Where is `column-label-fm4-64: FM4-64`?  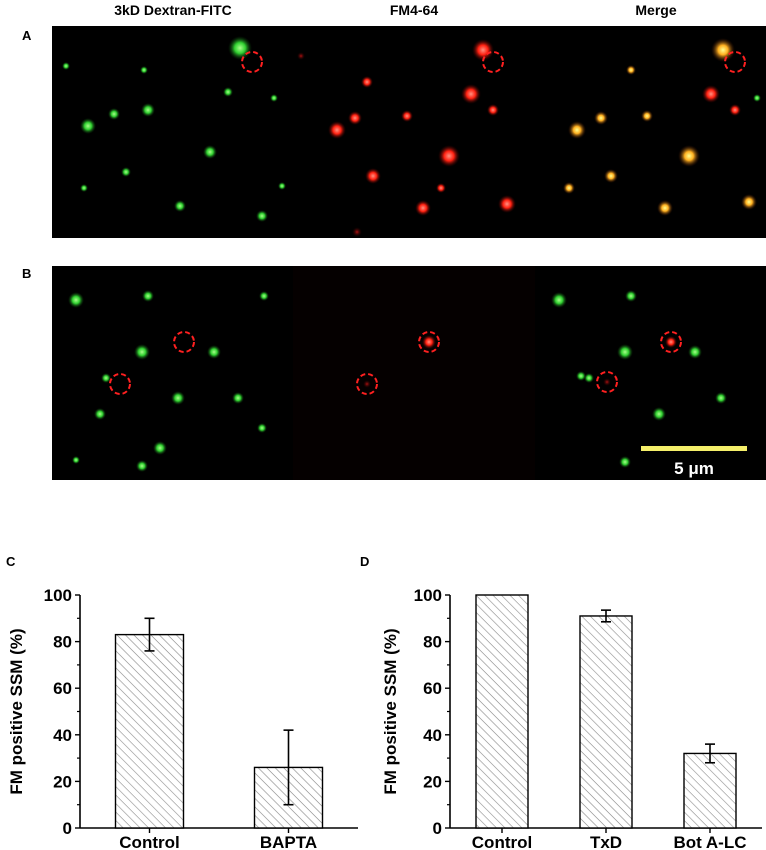 column-label-fm4-64: FM4-64 is located at coordinates (414, 10).